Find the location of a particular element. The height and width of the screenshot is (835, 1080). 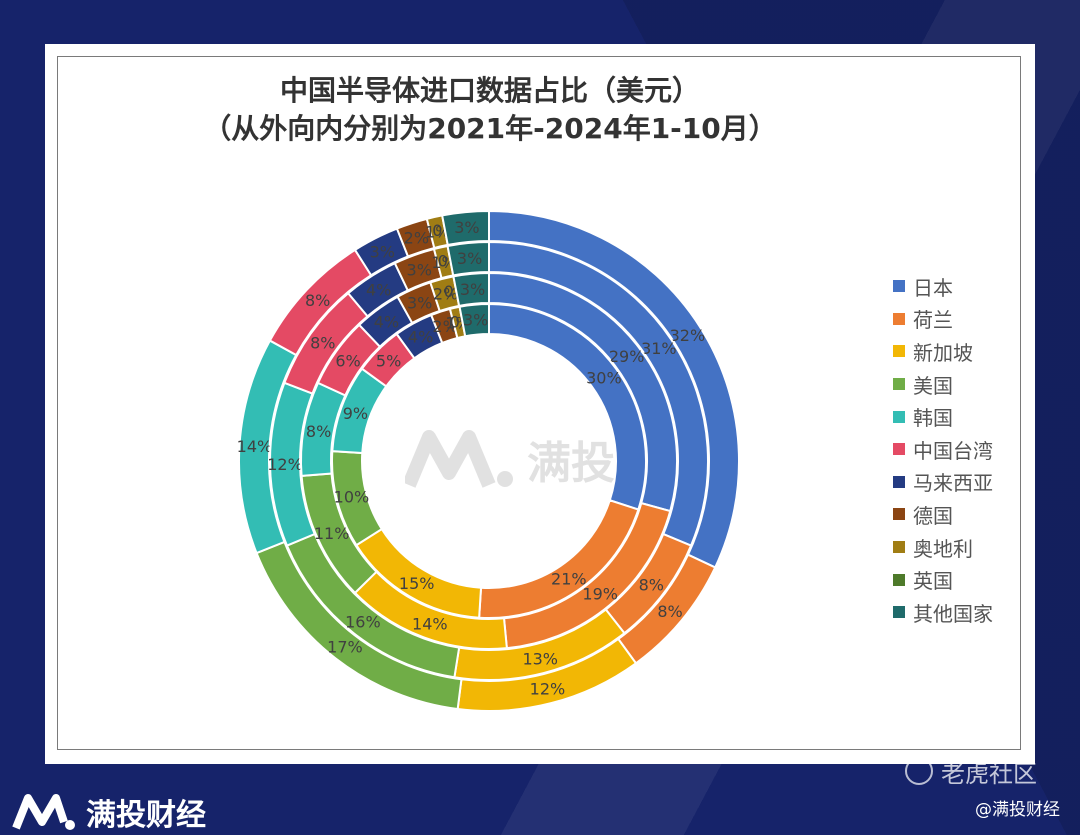

legend-label: 其他国家 is located at coordinates (953, 613).